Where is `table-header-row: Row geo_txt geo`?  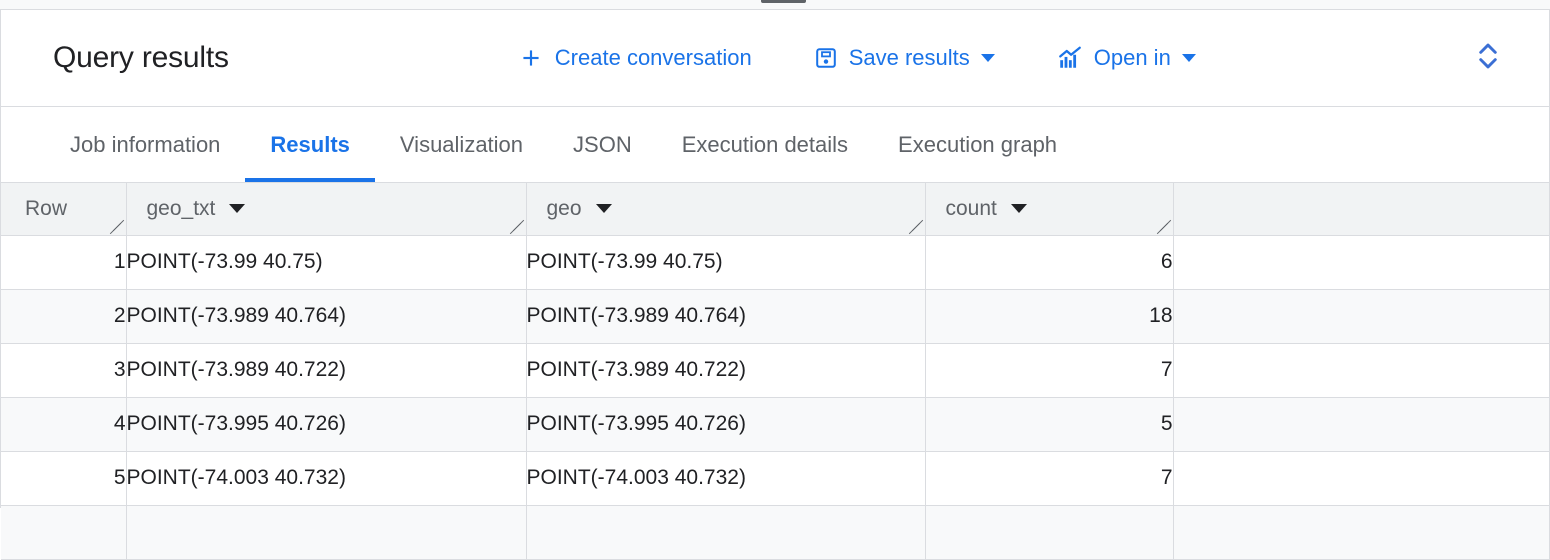 table-header-row: Row geo_txt geo is located at coordinates (775, 209).